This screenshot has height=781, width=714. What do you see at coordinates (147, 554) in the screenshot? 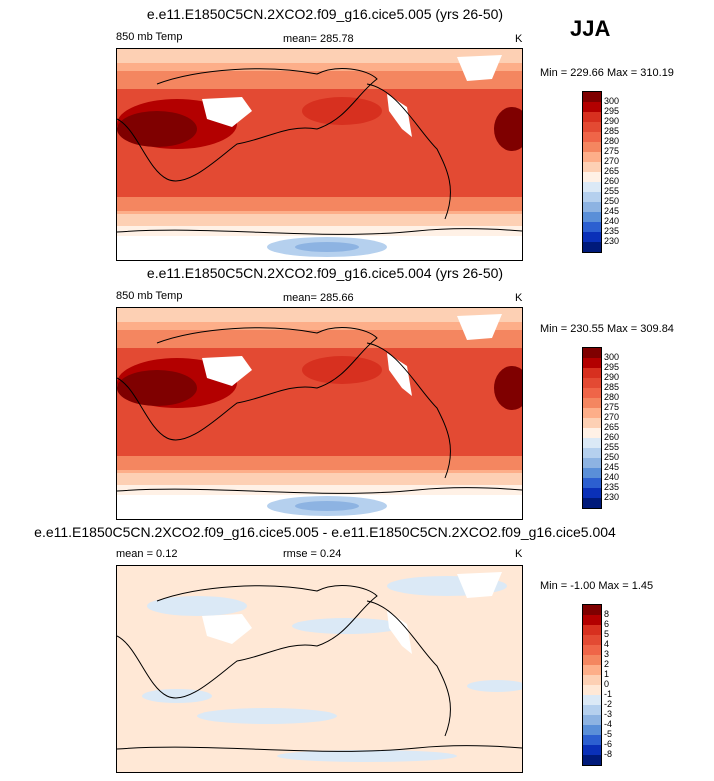
I see `panel-3-mean: mean = 0.12` at bounding box center [147, 554].